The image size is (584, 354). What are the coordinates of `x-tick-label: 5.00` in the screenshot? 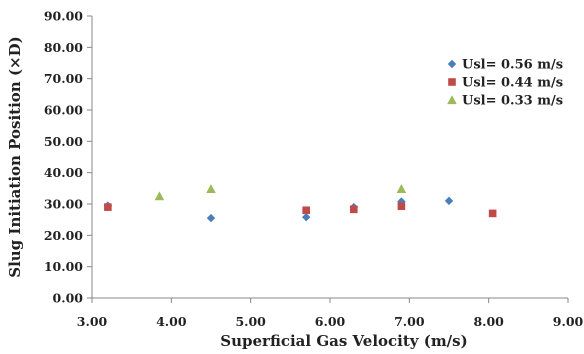 It's located at (250, 321).